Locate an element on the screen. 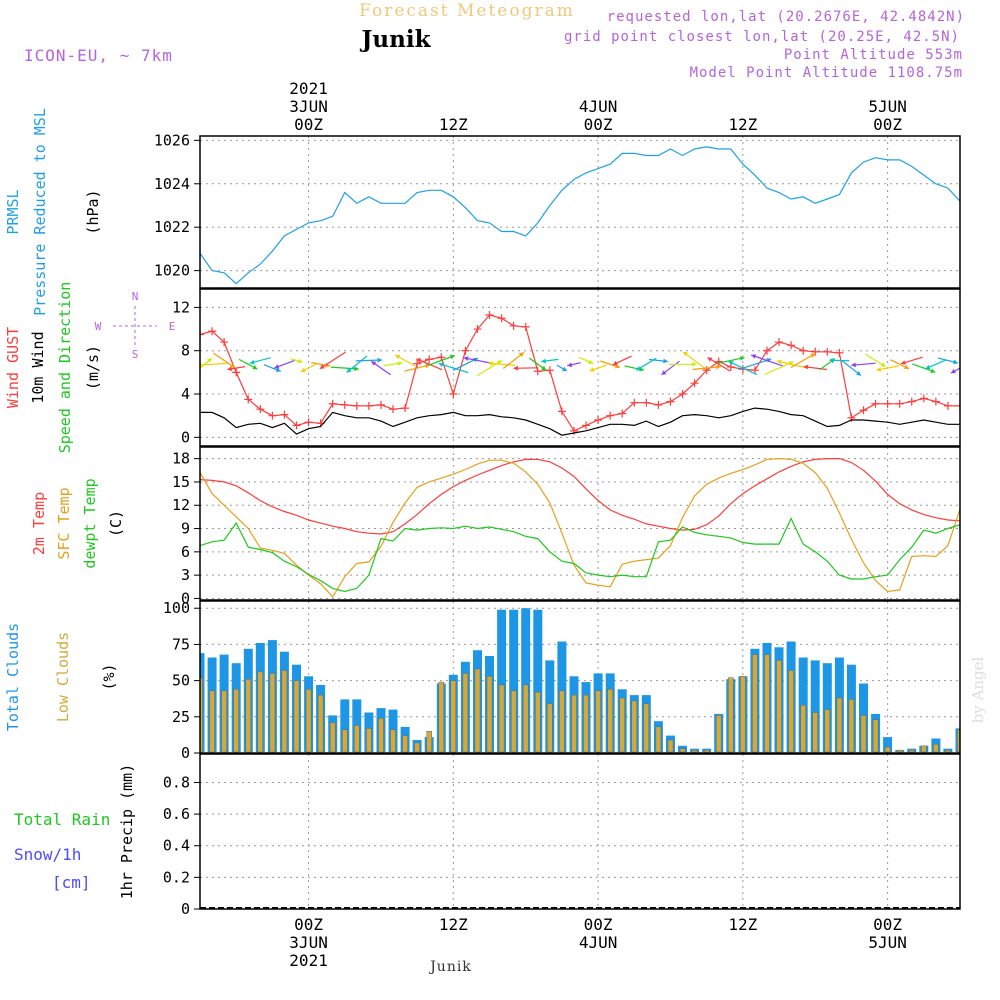 The height and width of the screenshot is (1000, 1000). time-label-bottom: 2021 is located at coordinates (308, 960).